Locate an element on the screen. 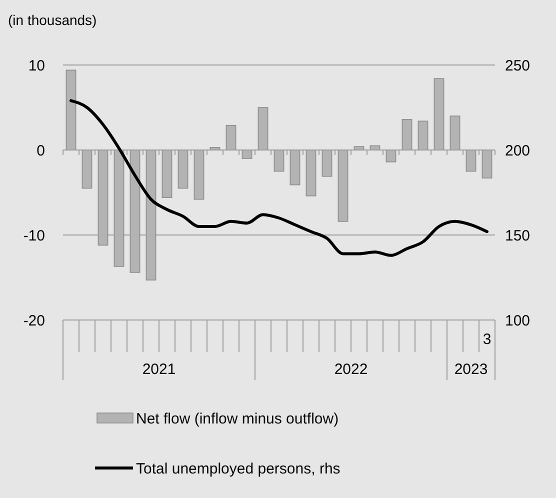 The image size is (556, 498). chart-title: (in thousands) is located at coordinates (52, 20).